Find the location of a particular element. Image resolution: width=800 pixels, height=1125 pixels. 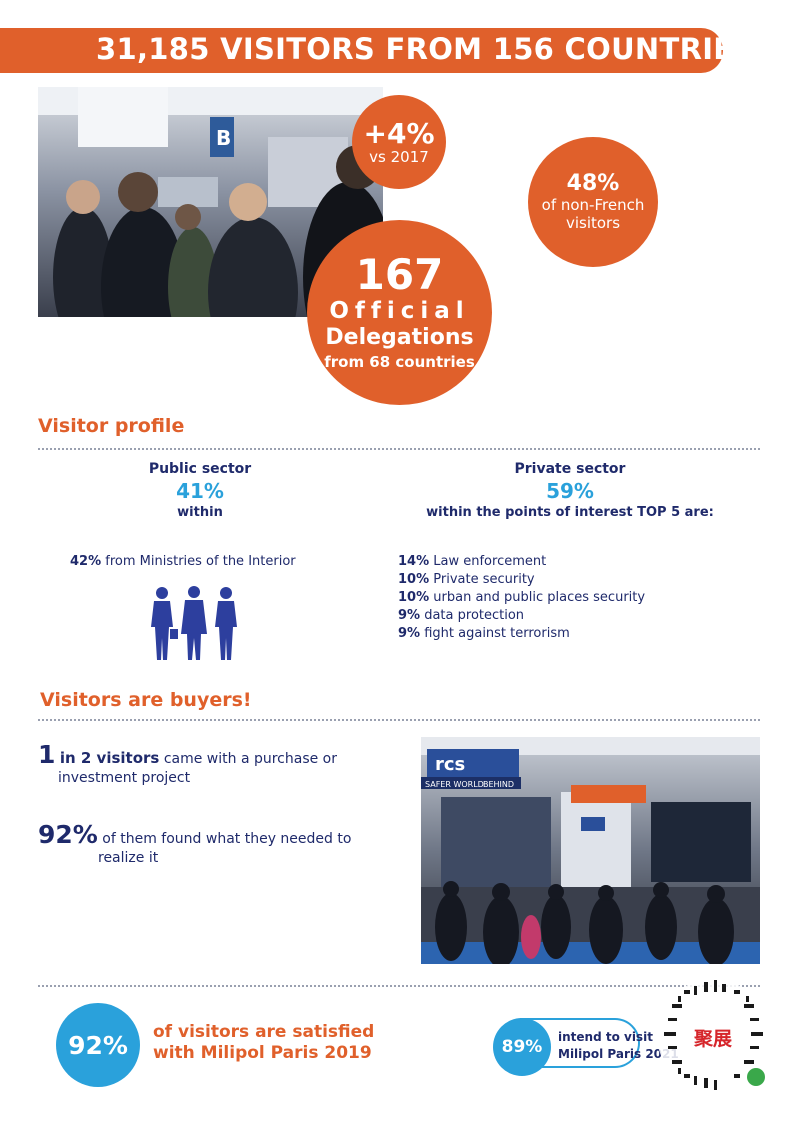

ministries-stat: 42% from Ministries of the Interior is located at coordinates (183, 561).